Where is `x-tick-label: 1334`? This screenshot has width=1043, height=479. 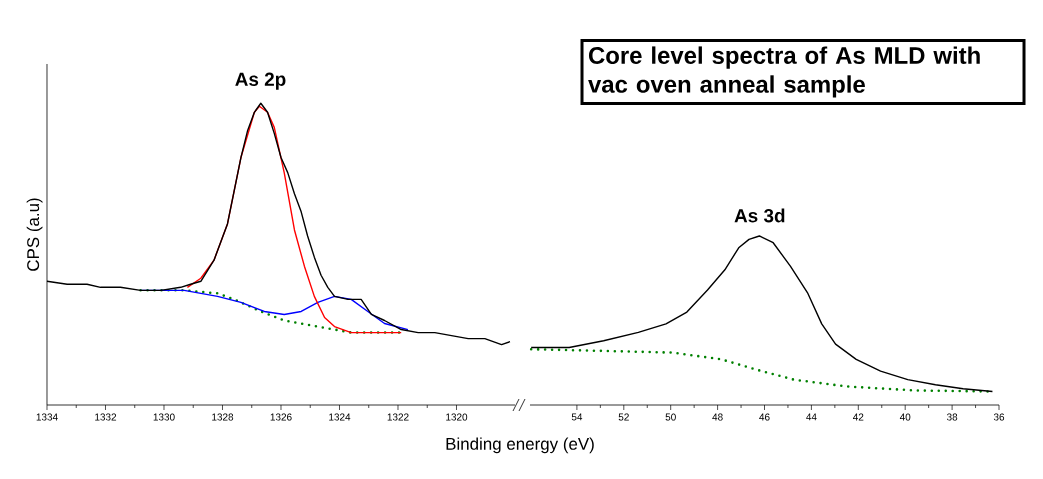
x-tick-label: 1334 is located at coordinates (47, 417).